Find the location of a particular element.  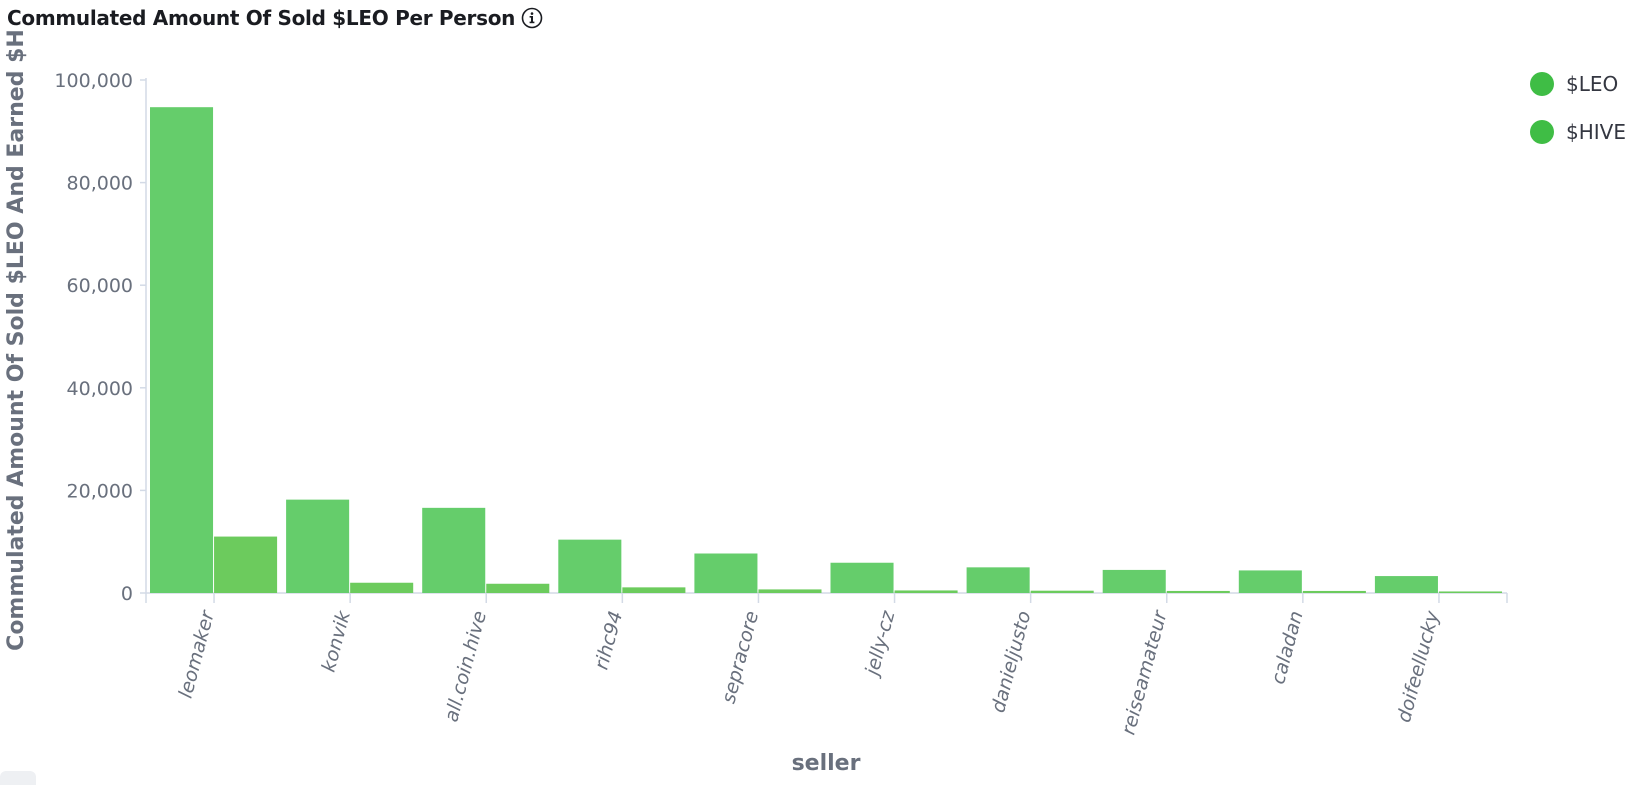

x-tick-label: leomaker is located at coordinates (197, 653).